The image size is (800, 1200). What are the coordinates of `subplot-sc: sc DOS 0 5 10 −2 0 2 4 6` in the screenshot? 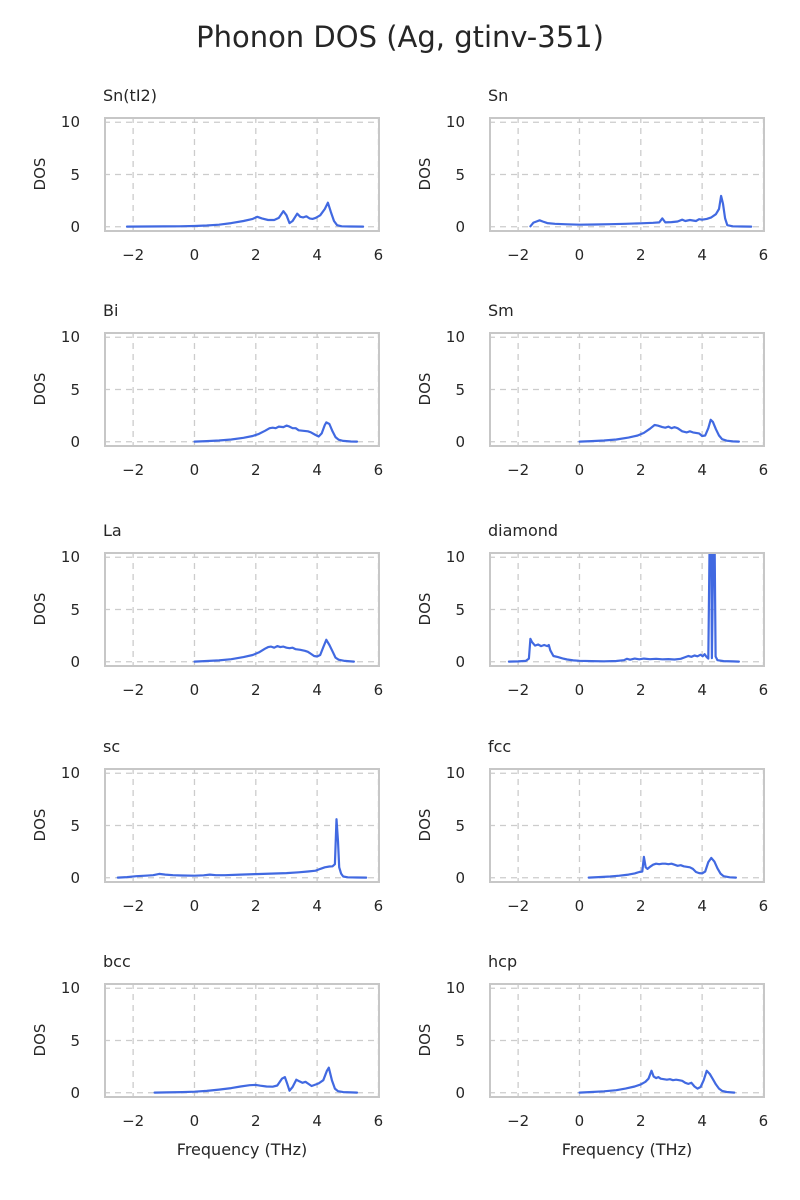 It's located at (207, 826).